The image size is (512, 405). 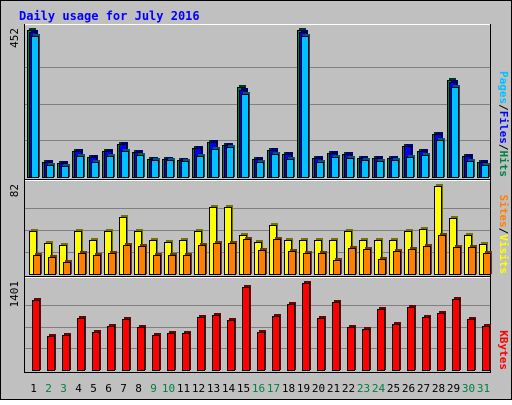 What do you see at coordinates (379, 388) in the screenshot?
I see `x-tick-label-24: 24` at bounding box center [379, 388].